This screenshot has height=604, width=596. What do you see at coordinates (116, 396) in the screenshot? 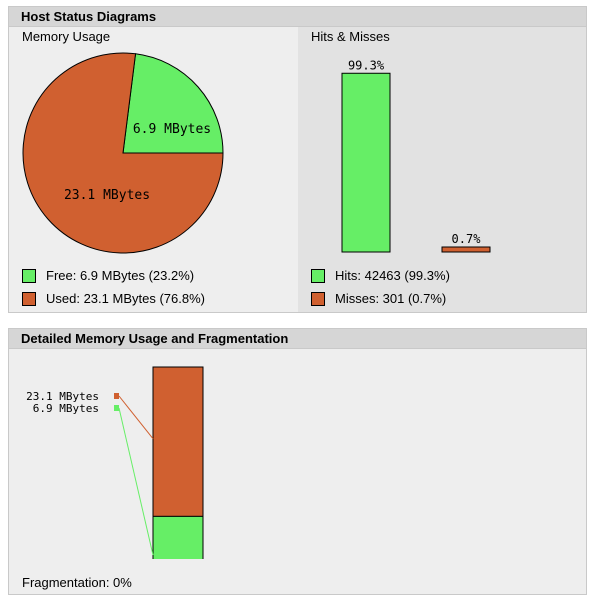
I see `detail-used-marker` at bounding box center [116, 396].